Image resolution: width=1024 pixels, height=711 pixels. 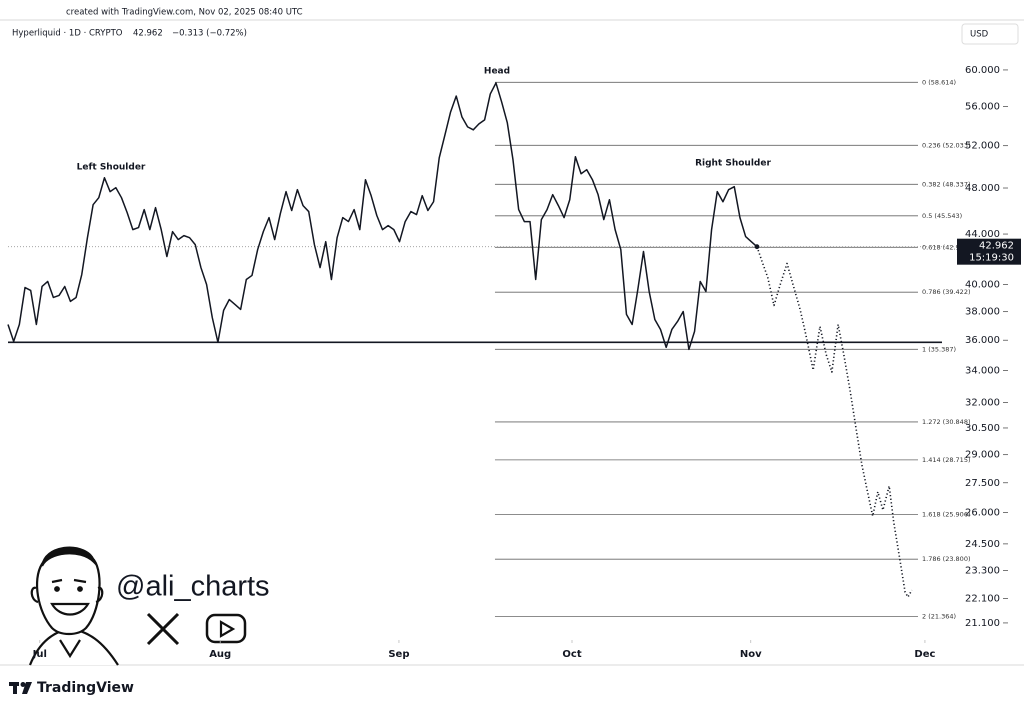 What do you see at coordinates (982, 455) in the screenshot?
I see `y-tick-label: 29.000` at bounding box center [982, 455].